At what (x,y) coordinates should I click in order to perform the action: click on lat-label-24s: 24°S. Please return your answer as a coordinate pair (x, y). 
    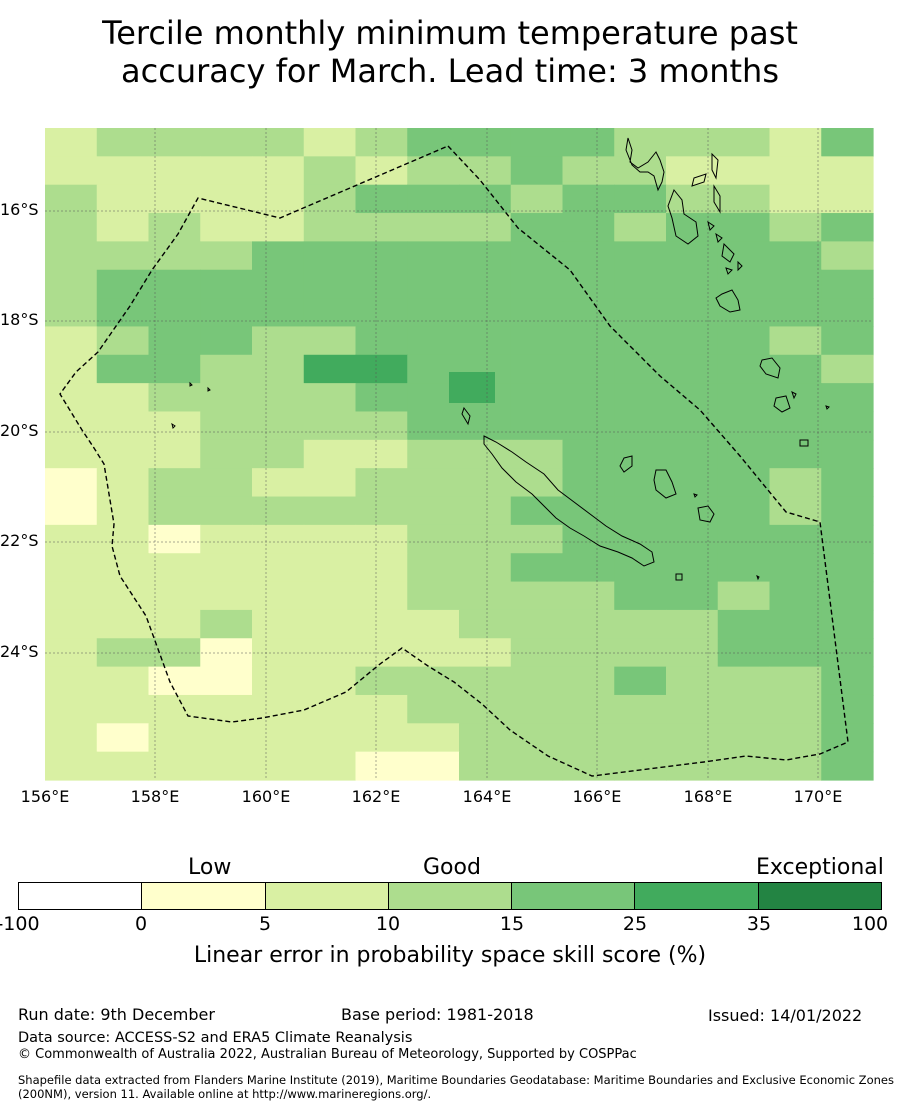
    Looking at the image, I should click on (19, 651).